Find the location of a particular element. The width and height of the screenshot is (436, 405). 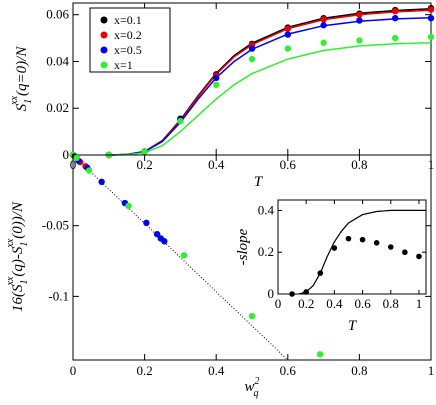

inset-plot-frame is located at coordinates (352, 247).